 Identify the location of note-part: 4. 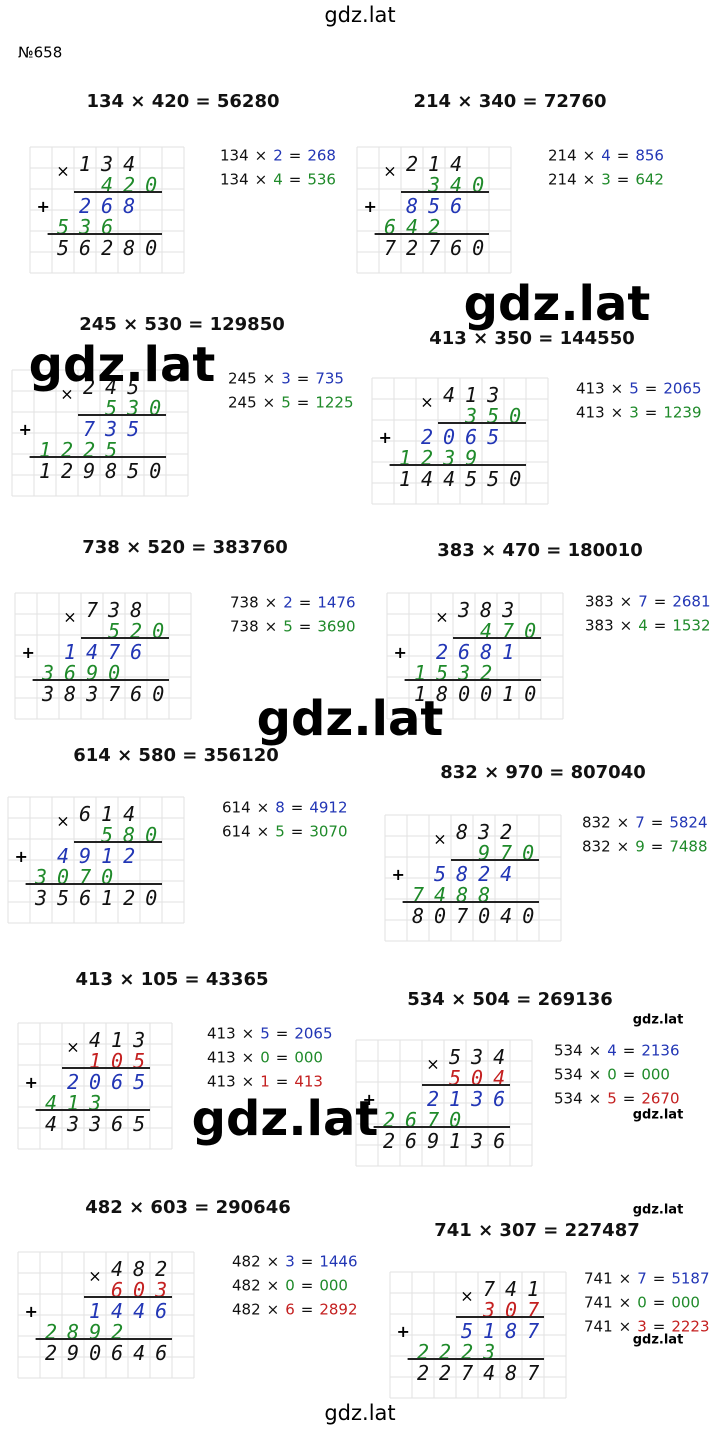
(606, 156).